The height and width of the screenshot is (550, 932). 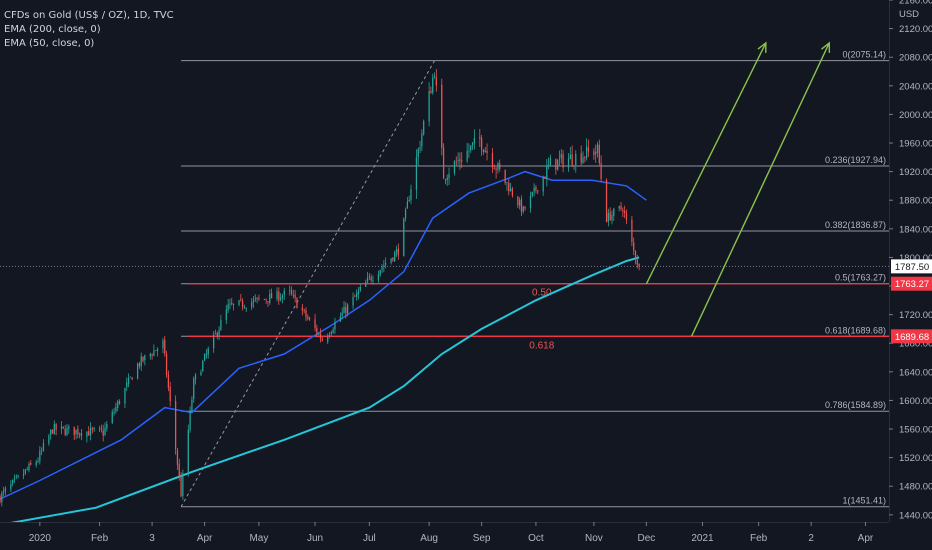 What do you see at coordinates (594, 538) in the screenshot?
I see `time-tick-label: Nov` at bounding box center [594, 538].